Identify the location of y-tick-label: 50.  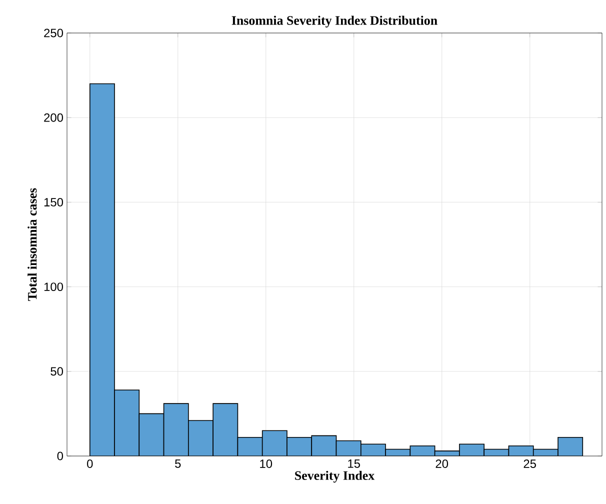
(57, 371).